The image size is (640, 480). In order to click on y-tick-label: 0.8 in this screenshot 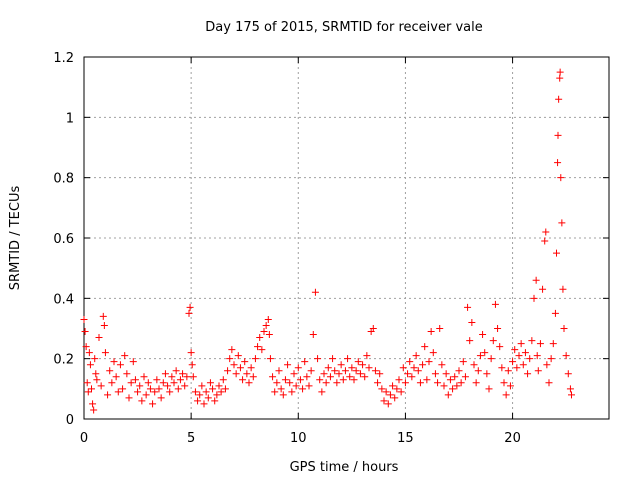, I will do `click(63, 179)`.